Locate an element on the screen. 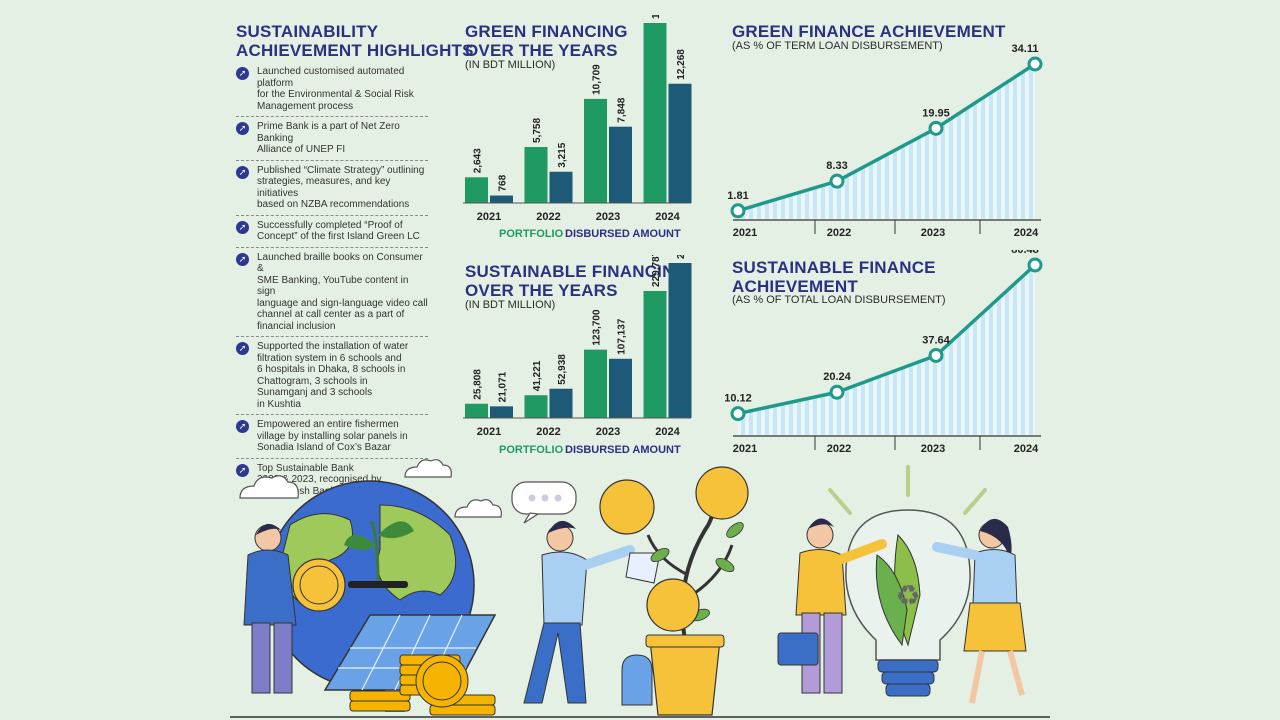 Image resolution: width=1280 pixels, height=720 pixels. data-label: 21,071 is located at coordinates (503, 386).